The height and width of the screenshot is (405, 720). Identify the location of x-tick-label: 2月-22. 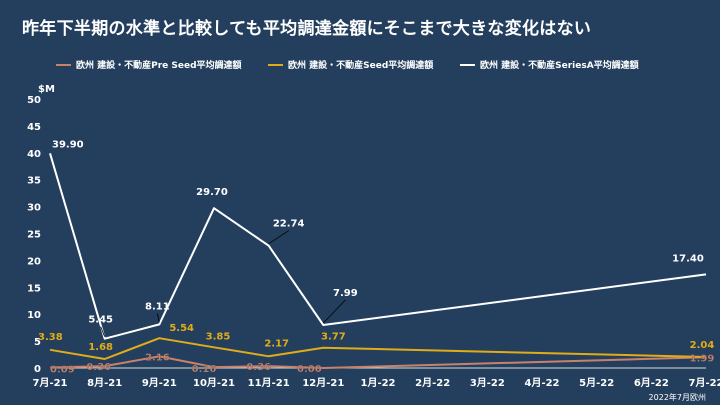
(432, 383).